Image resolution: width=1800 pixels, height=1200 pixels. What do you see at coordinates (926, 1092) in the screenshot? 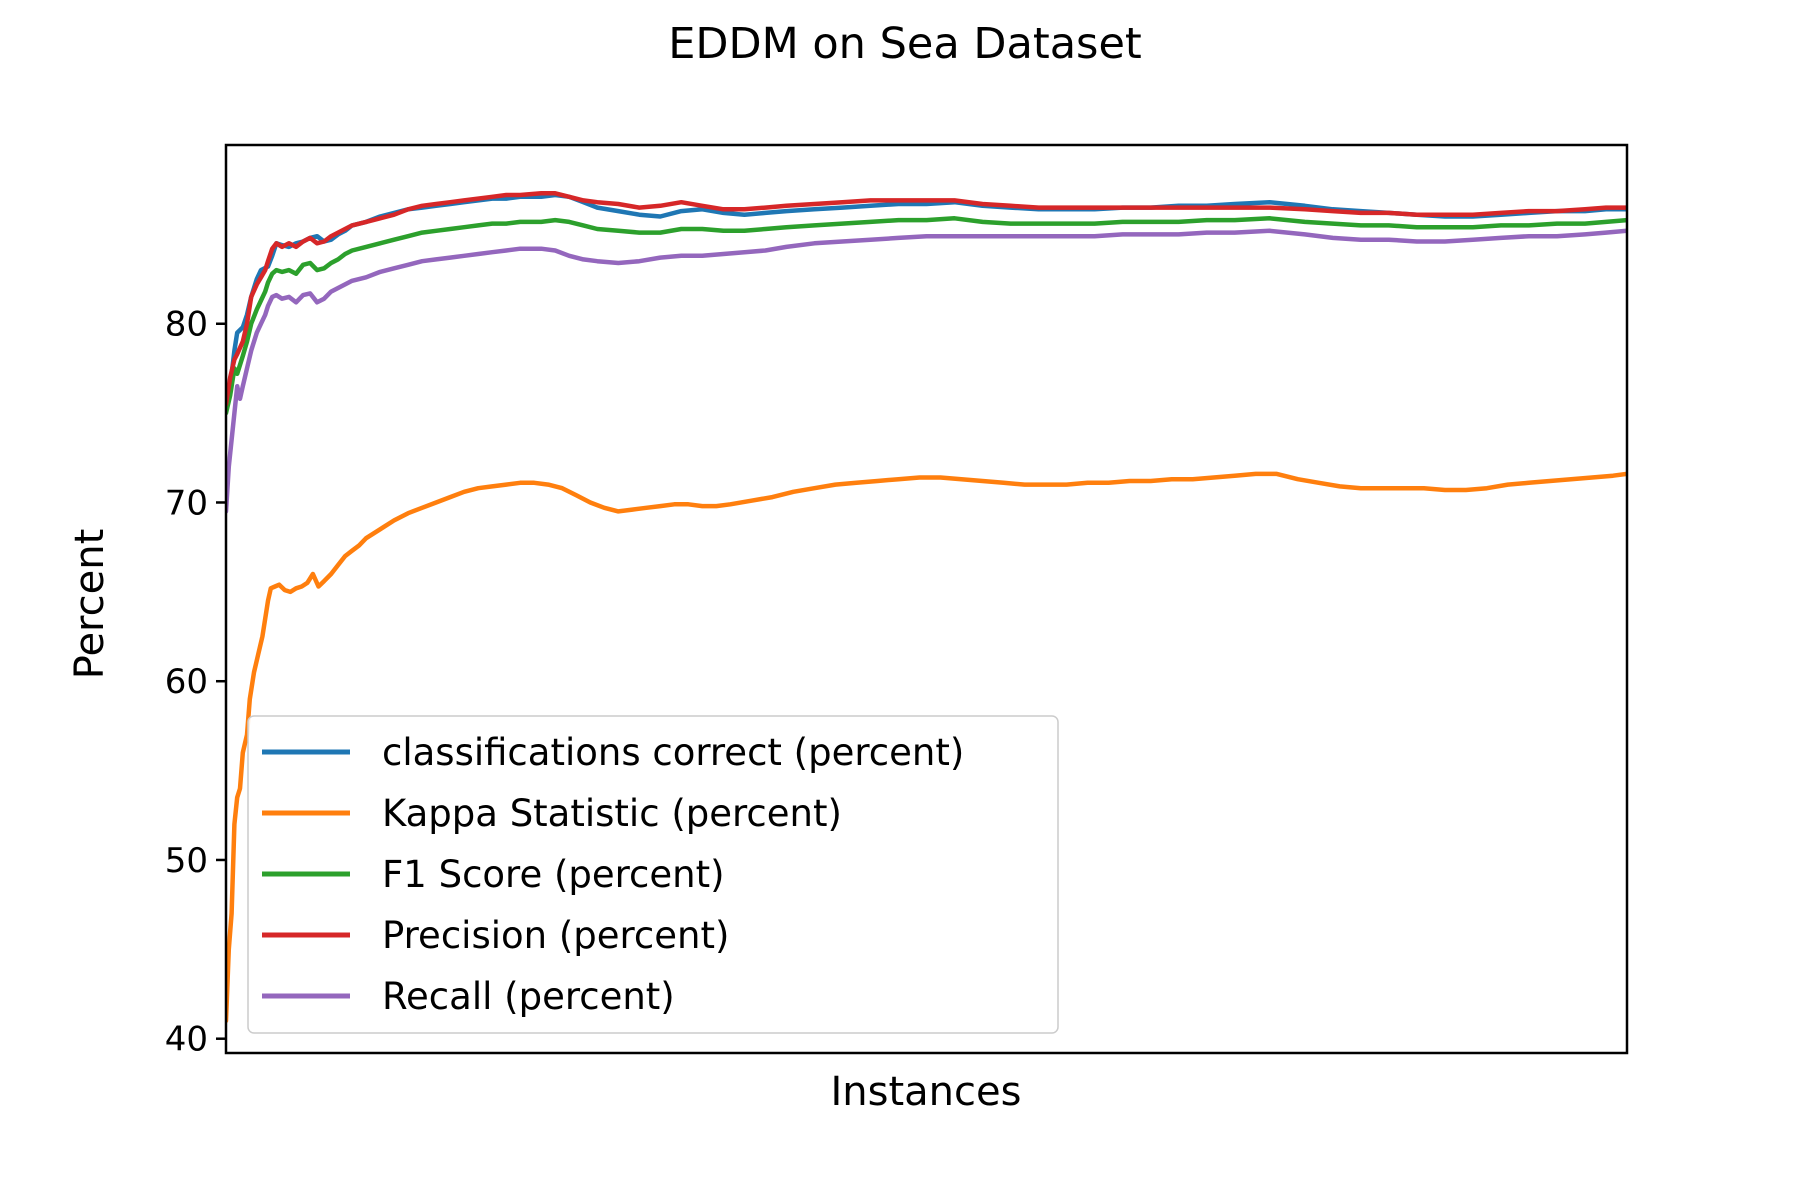
I see `x-axis-label: Instances` at bounding box center [926, 1092].